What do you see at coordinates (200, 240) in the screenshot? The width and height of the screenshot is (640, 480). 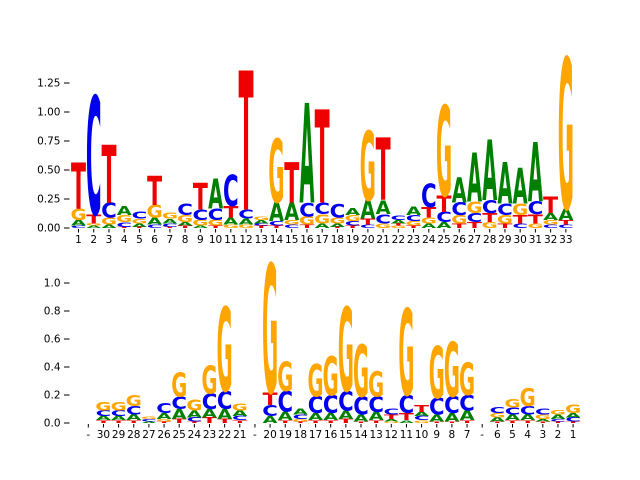 I see `x-tick-label: 9` at bounding box center [200, 240].